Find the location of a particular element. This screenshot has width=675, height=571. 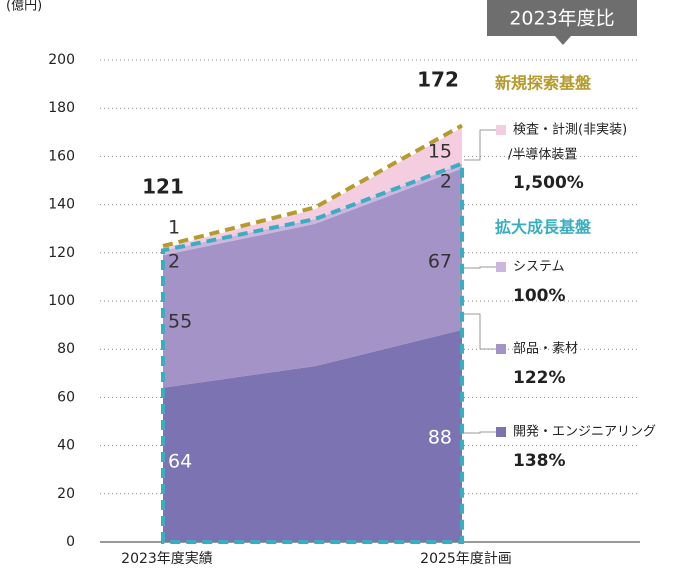

data-label: 55 is located at coordinates (180, 322).